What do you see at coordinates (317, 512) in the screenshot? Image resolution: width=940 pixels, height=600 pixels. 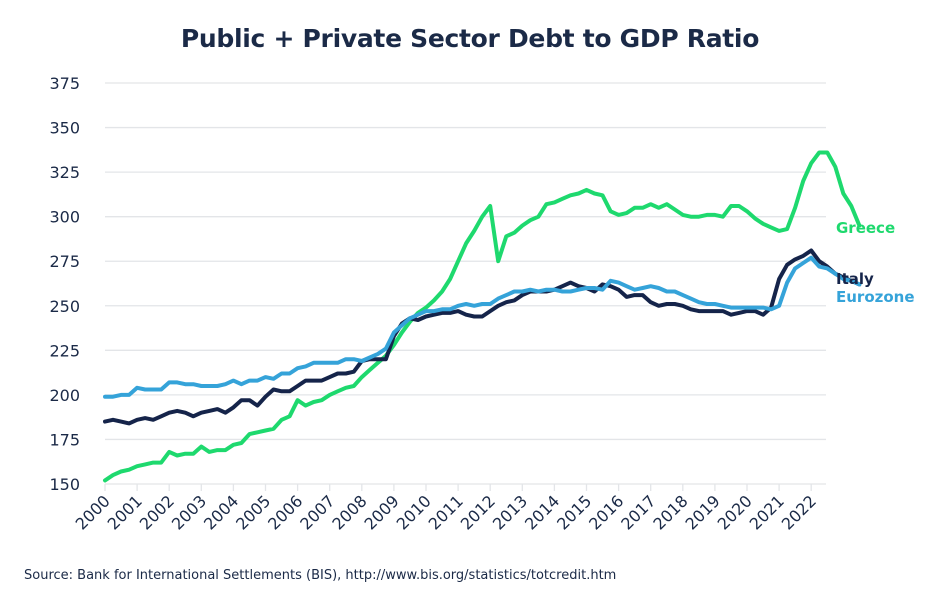 I see `x-tick-label: 2007` at bounding box center [317, 512].